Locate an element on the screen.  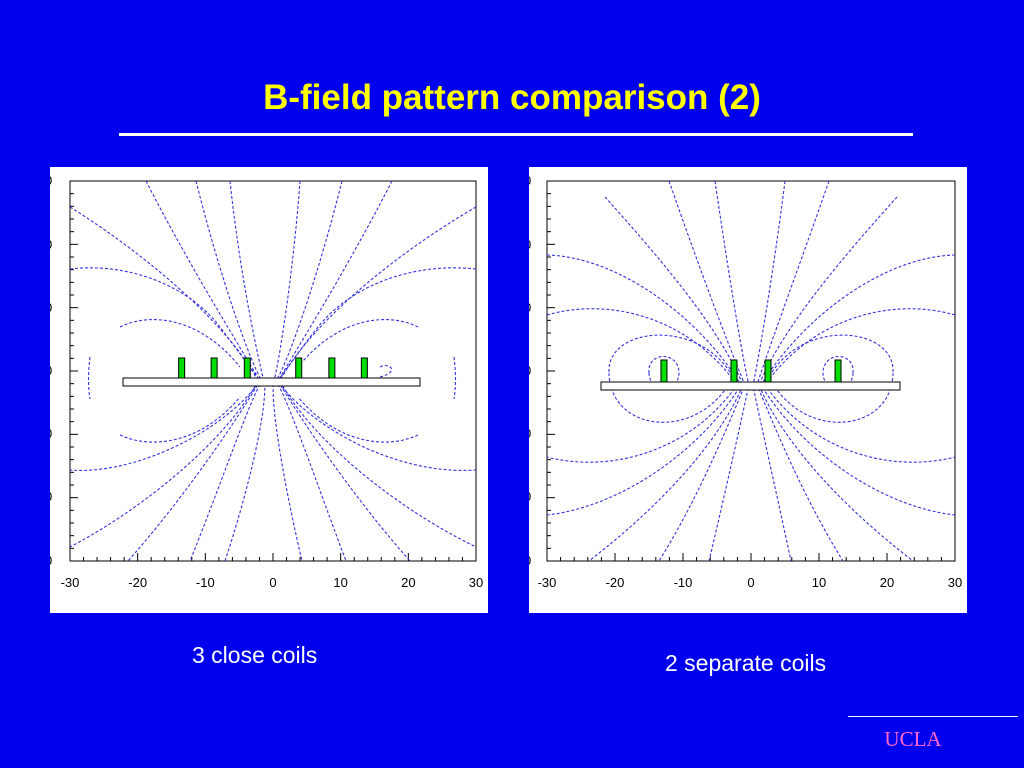
slide-title: B-field pattern comparison (2) is located at coordinates (512, 97).